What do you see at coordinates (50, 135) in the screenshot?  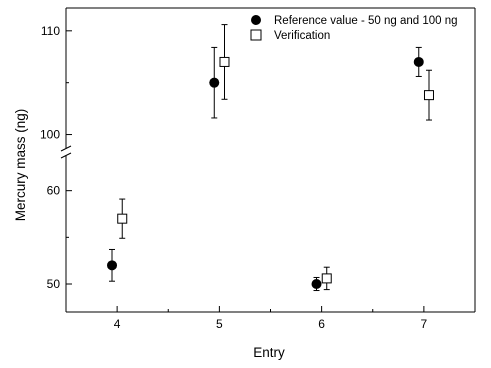 I see `y-tick-label: 100` at bounding box center [50, 135].